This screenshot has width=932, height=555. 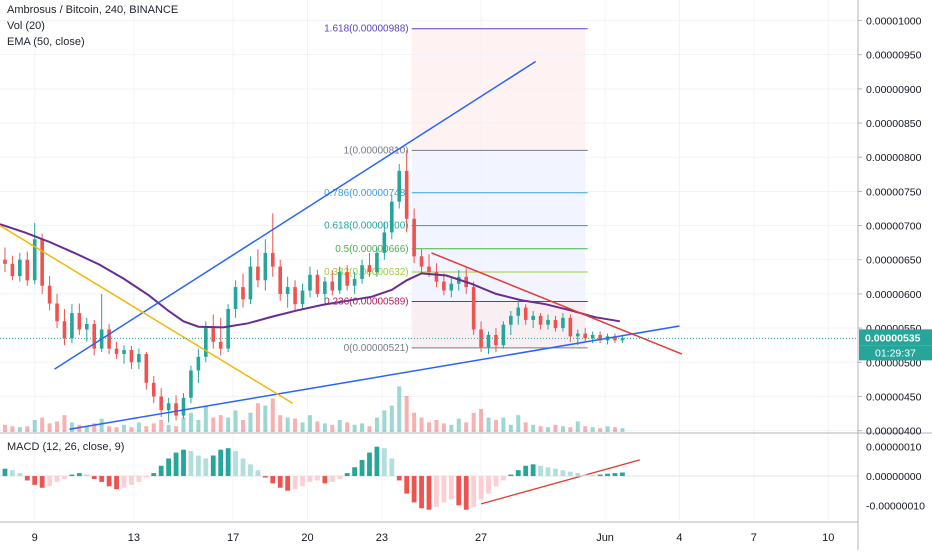 I want to click on ema-indicator-label: EMA (50, close), so click(x=46, y=42).